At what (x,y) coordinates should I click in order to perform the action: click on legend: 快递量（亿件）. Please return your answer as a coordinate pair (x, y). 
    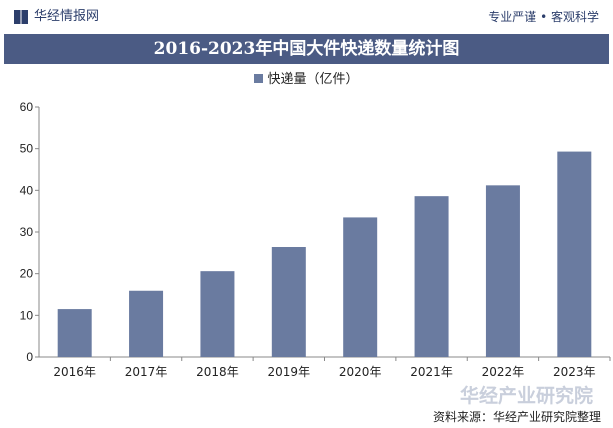
    Looking at the image, I should click on (306, 80).